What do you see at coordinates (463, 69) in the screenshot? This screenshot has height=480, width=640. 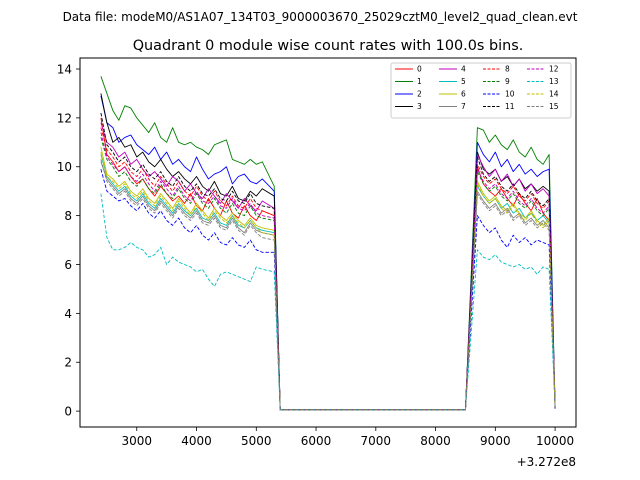 I see `legend-label-4: 4` at bounding box center [463, 69].